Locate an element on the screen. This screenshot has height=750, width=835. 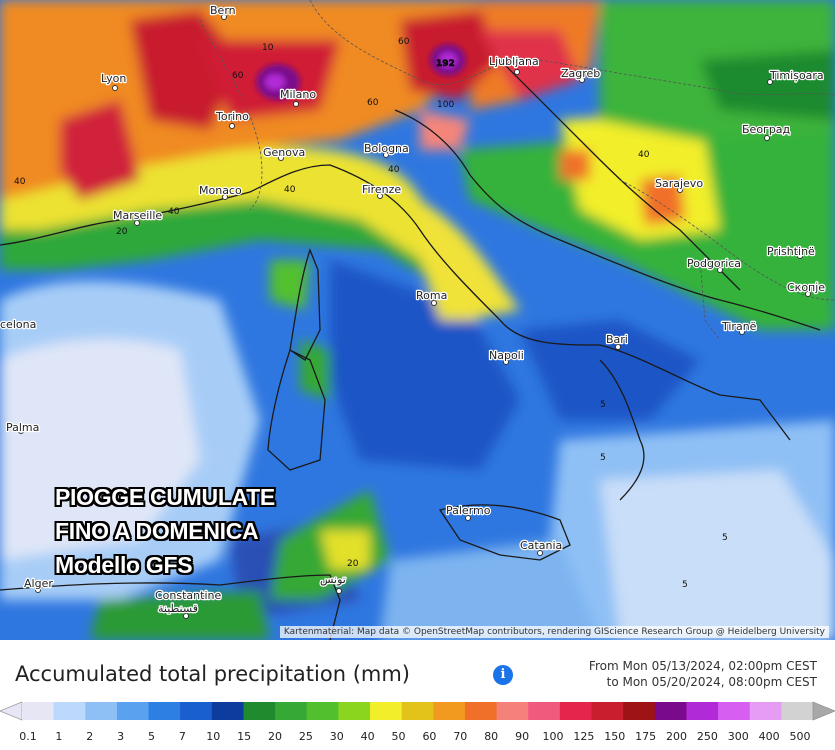
city-monaco: Monaco is located at coordinates (220, 191).